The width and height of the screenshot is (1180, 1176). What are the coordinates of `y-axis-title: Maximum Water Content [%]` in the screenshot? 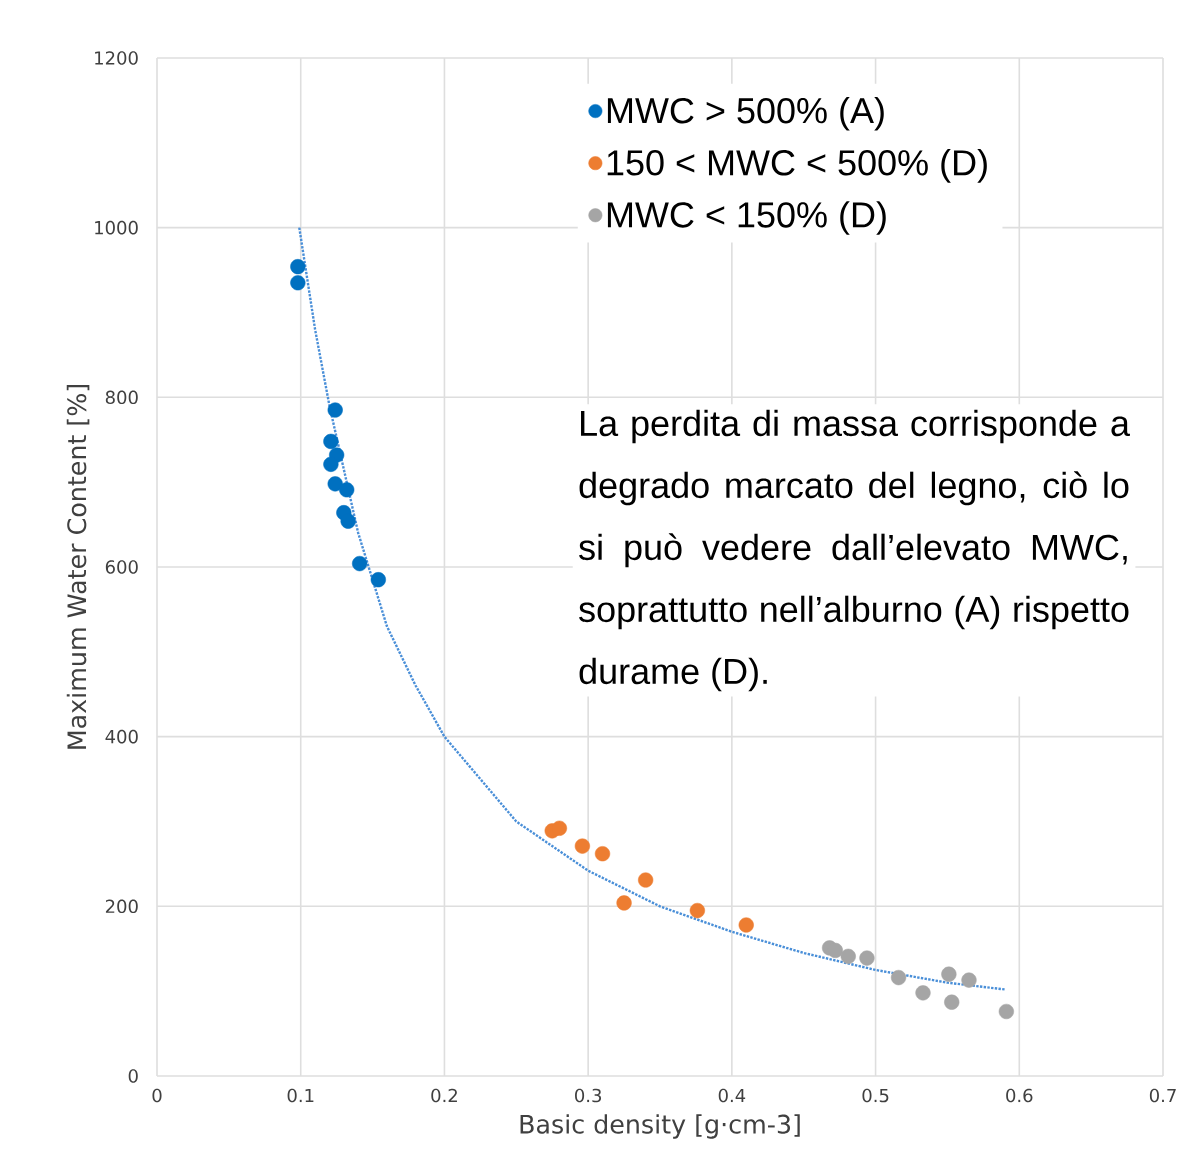 It's located at (78, 566).